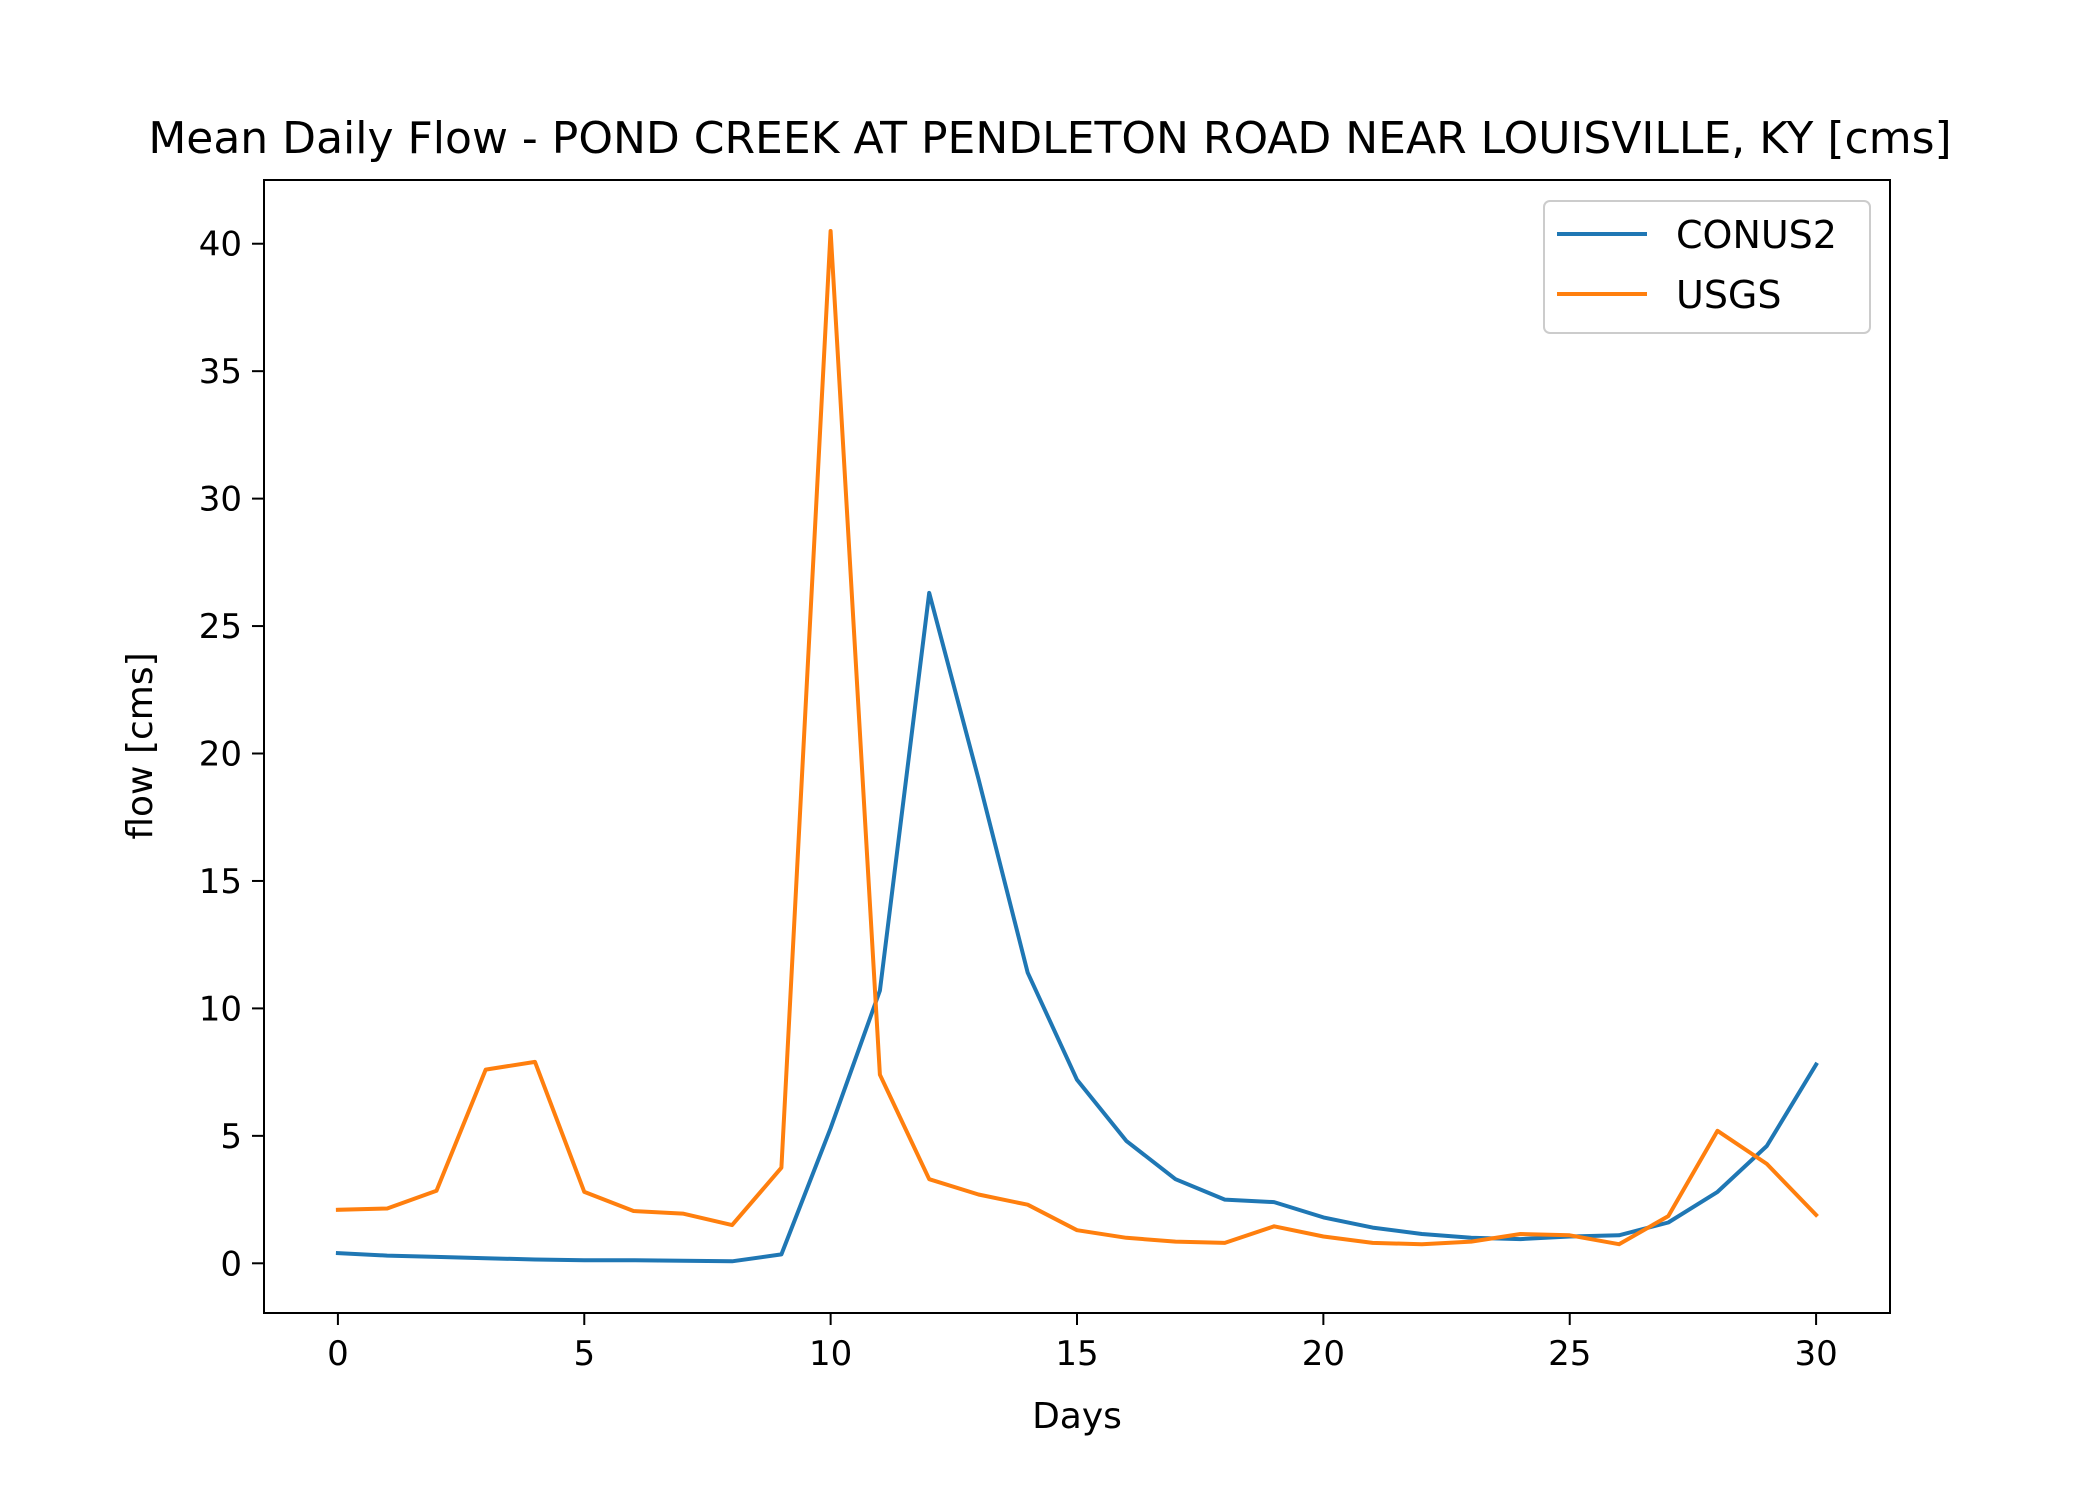 Image resolution: width=2100 pixels, height=1500 pixels. Describe the element at coordinates (1569, 1354) in the screenshot. I see `x-tick-label: 25` at that location.